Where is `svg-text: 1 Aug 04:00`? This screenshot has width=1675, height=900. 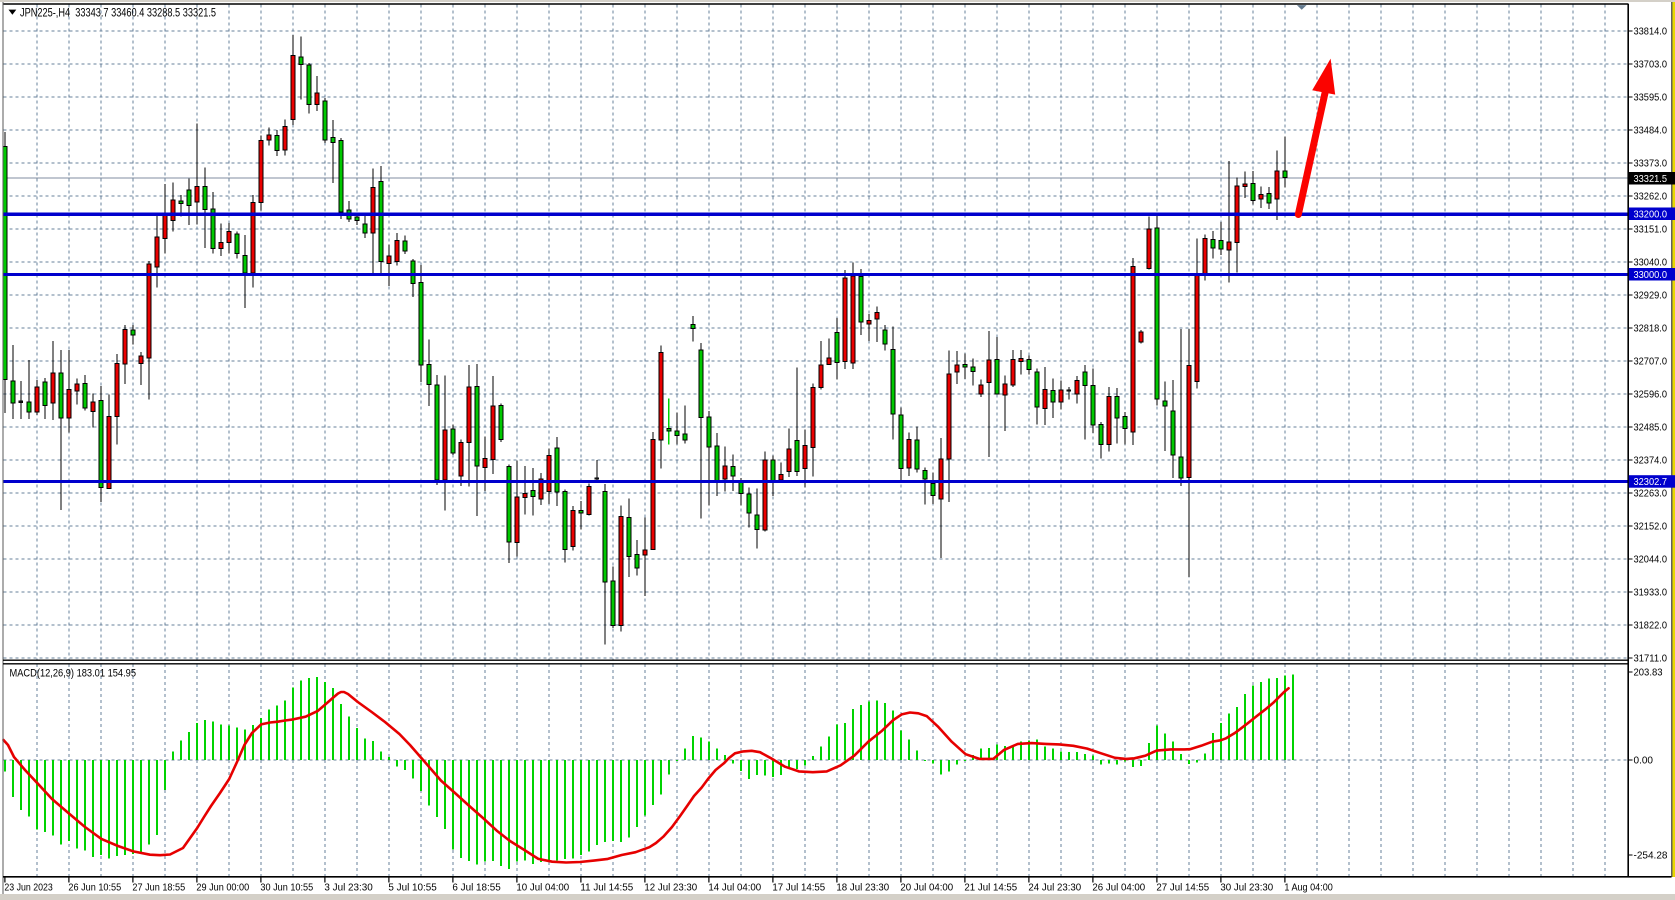
svg-text: 1 Aug 04:00 is located at coordinates (1308, 888).